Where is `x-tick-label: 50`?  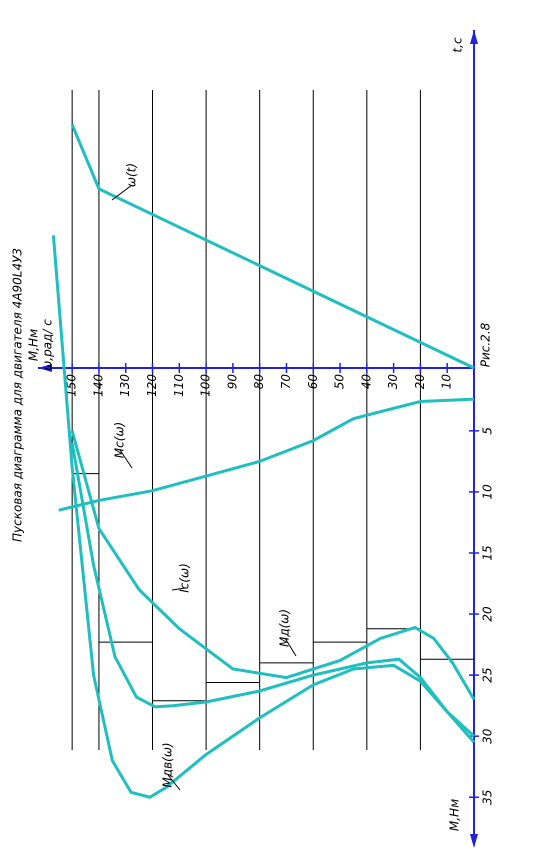 x-tick-label: 50 is located at coordinates (340, 382).